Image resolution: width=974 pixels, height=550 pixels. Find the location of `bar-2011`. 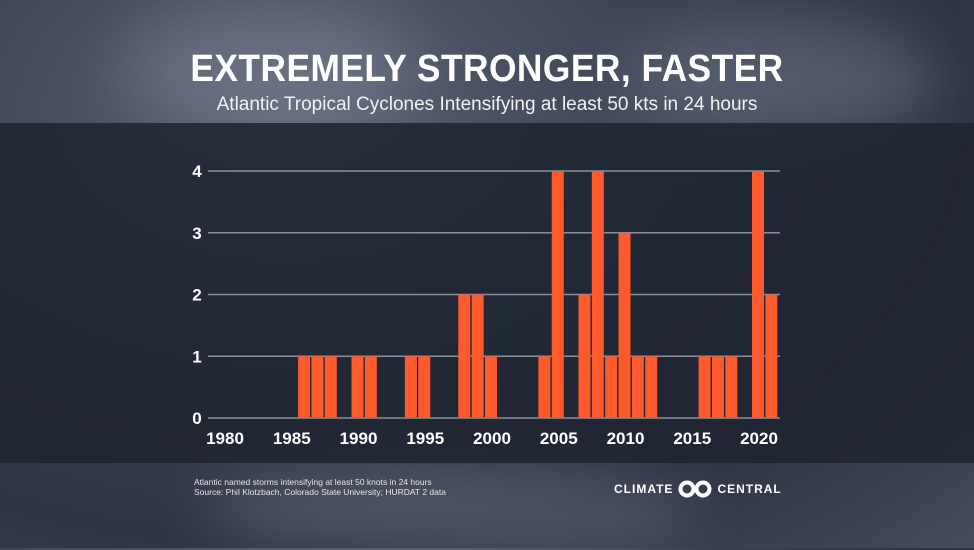

bar-2011 is located at coordinates (637, 387).